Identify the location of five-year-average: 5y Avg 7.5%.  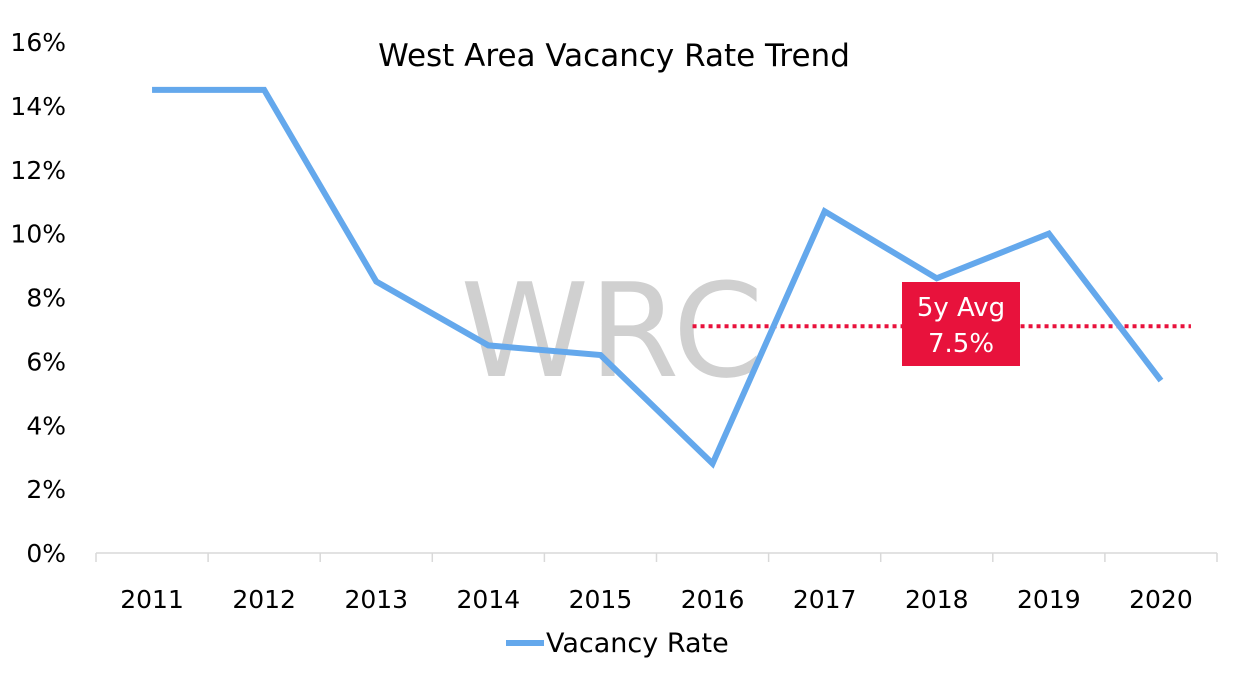
(941, 324).